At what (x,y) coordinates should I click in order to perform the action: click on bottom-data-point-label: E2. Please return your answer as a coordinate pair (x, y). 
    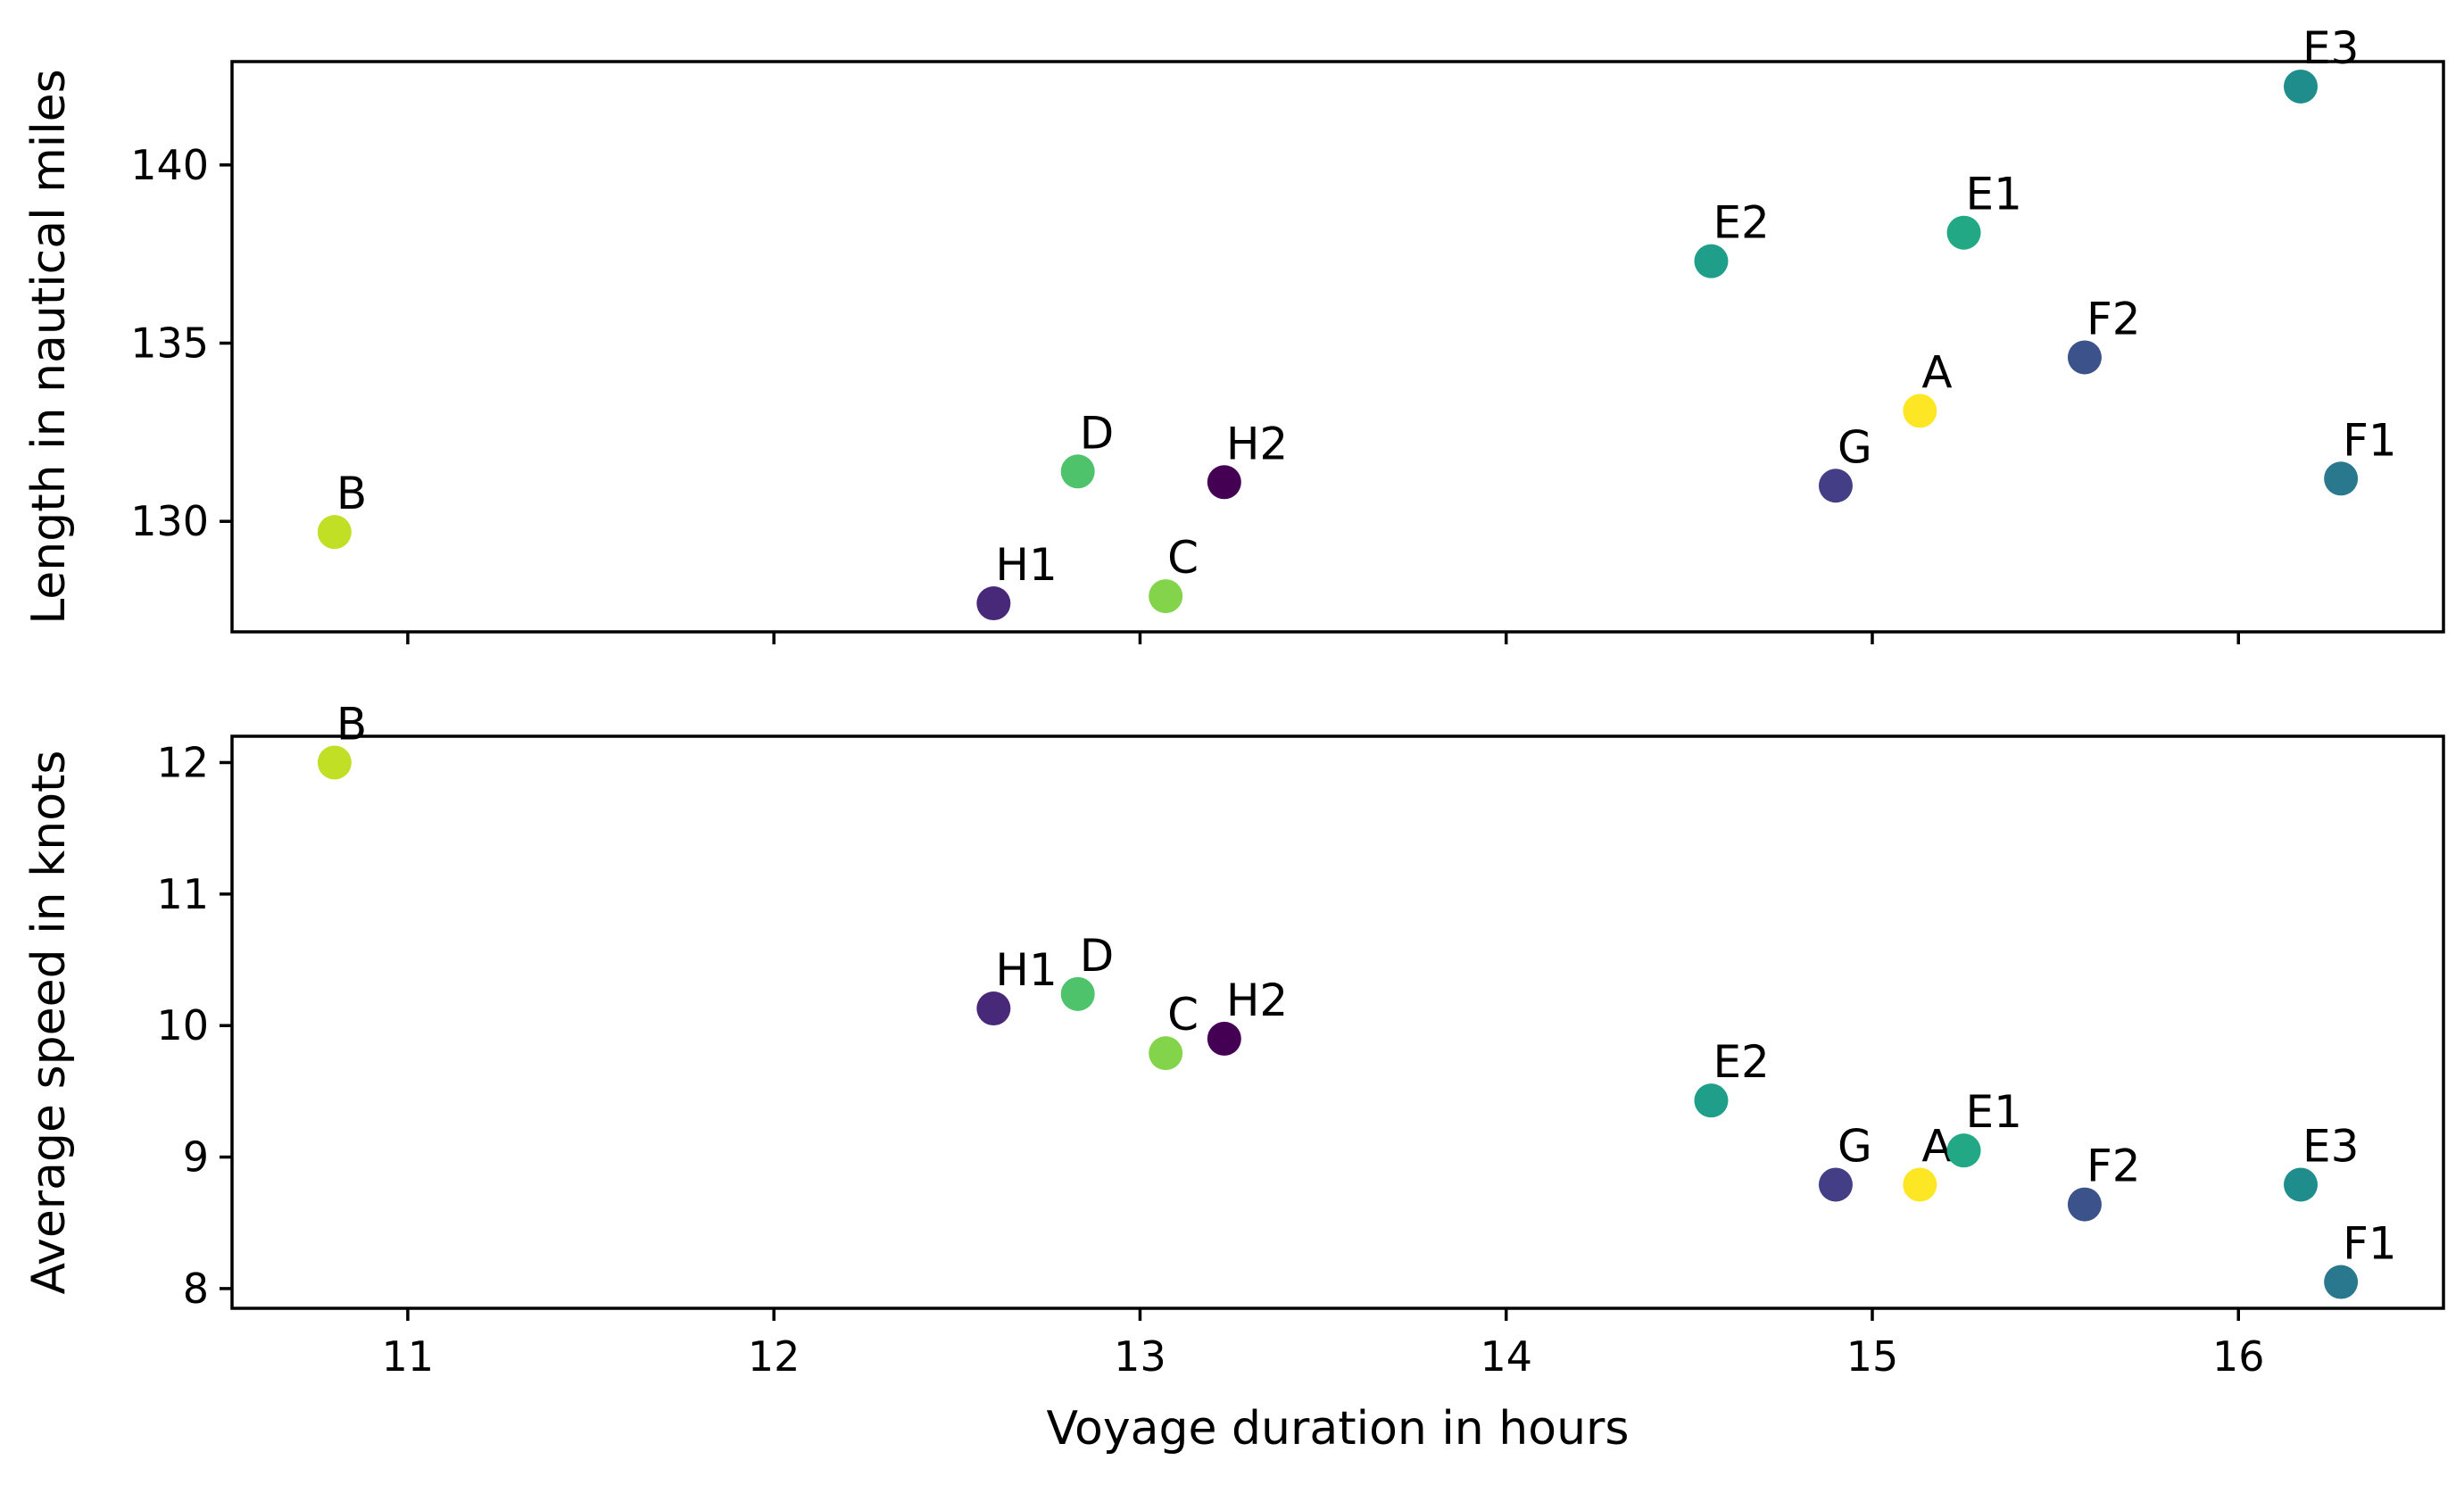
    Looking at the image, I should click on (1741, 1062).